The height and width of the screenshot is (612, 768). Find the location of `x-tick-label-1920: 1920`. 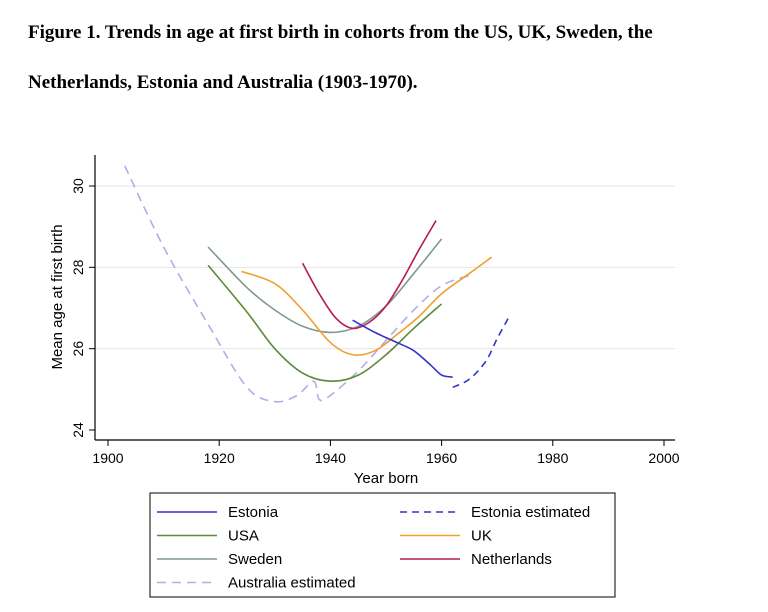

x-tick-label-1920: 1920 is located at coordinates (219, 458).